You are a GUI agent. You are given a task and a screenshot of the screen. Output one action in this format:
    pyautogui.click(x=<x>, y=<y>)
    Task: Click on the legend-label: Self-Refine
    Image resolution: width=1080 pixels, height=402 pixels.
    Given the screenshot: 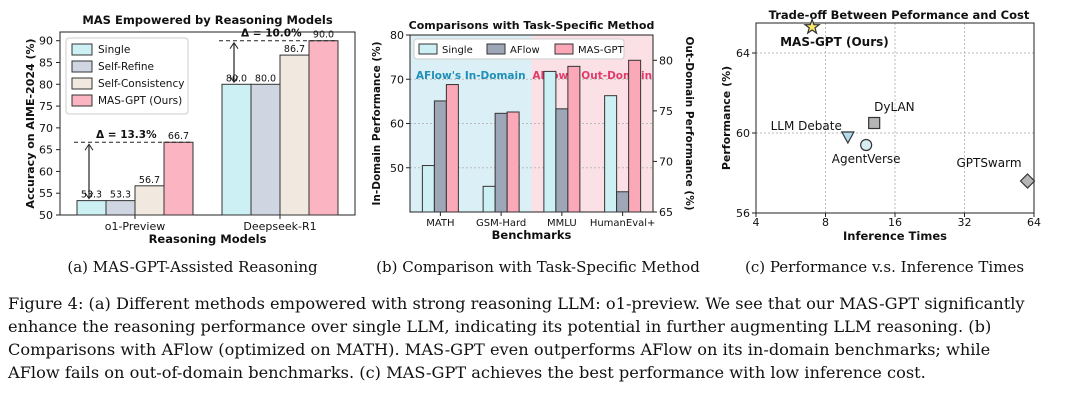 What is the action you would take?
    pyautogui.click(x=126, y=67)
    